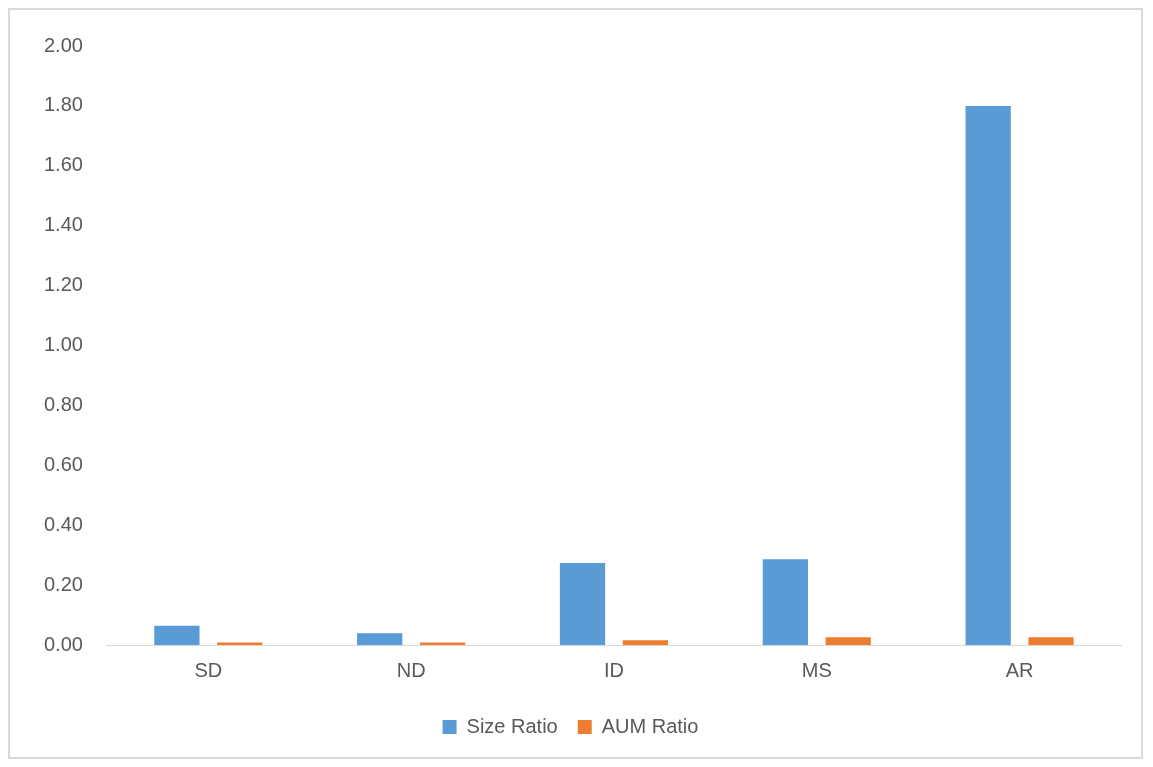 Image resolution: width=1153 pixels, height=767 pixels. What do you see at coordinates (208, 669) in the screenshot?
I see `x-tick-label: SD` at bounding box center [208, 669].